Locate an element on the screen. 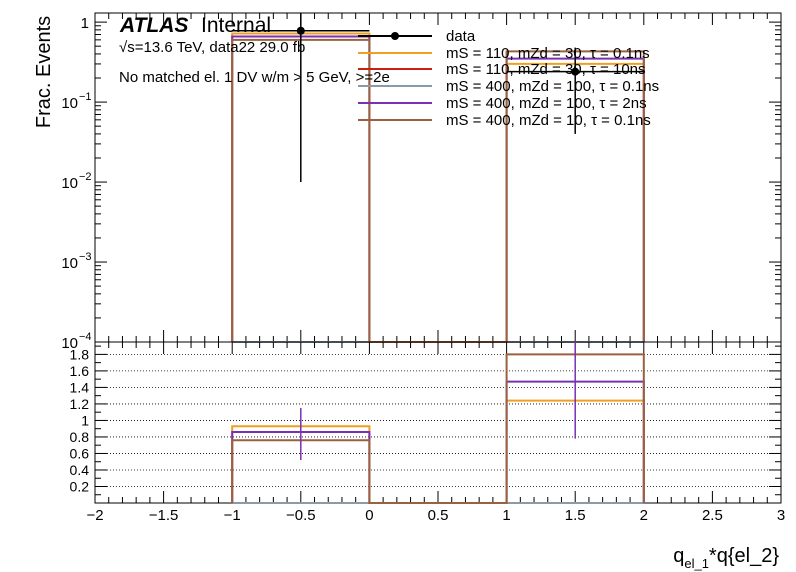  atlas-logo-text: ATLAS is located at coordinates (153, 25).